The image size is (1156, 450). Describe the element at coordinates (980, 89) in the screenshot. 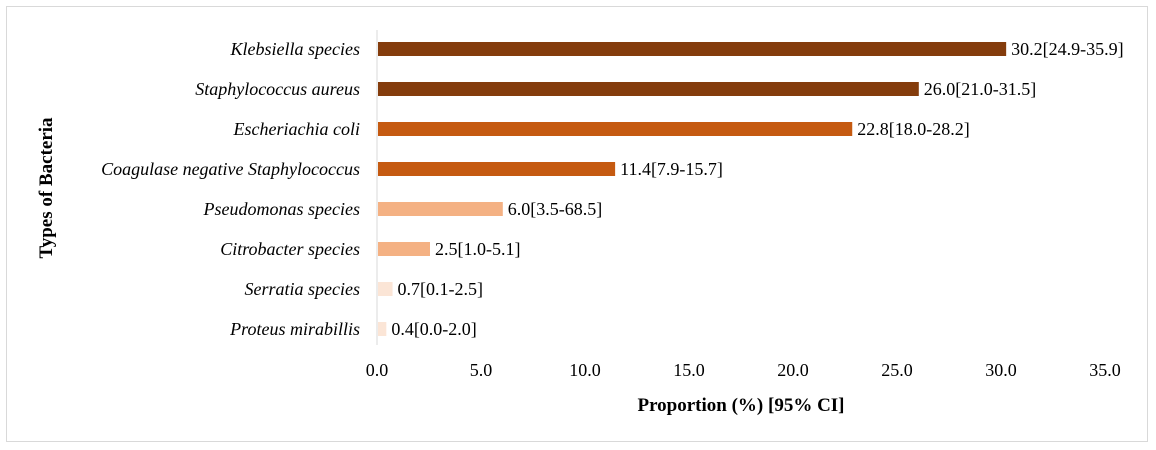

I see `data-label: 26.0[21.0-31.5]` at that location.